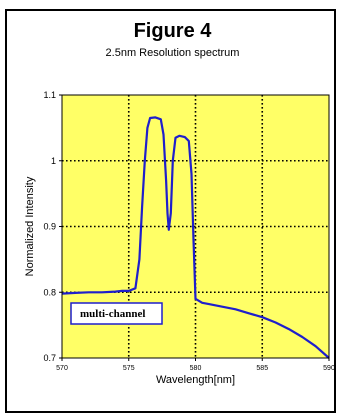 The height and width of the screenshot is (420, 345). What do you see at coordinates (196, 368) in the screenshot?
I see `x-tick-label: 580` at bounding box center [196, 368].